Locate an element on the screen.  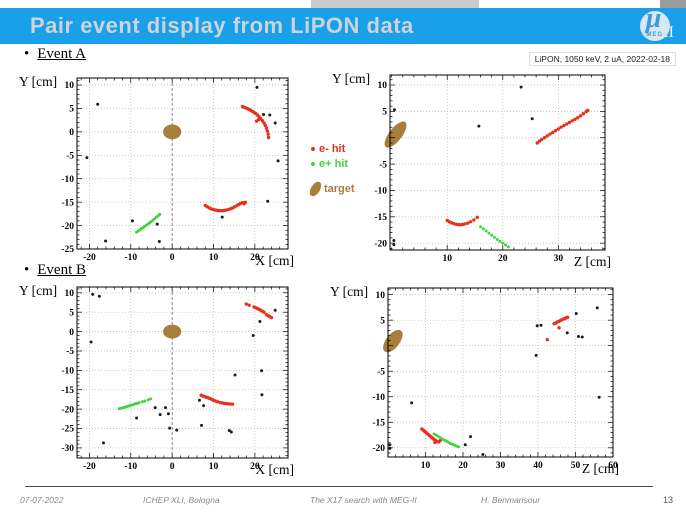
svg-text: 60 is located at coordinates (613, 466).